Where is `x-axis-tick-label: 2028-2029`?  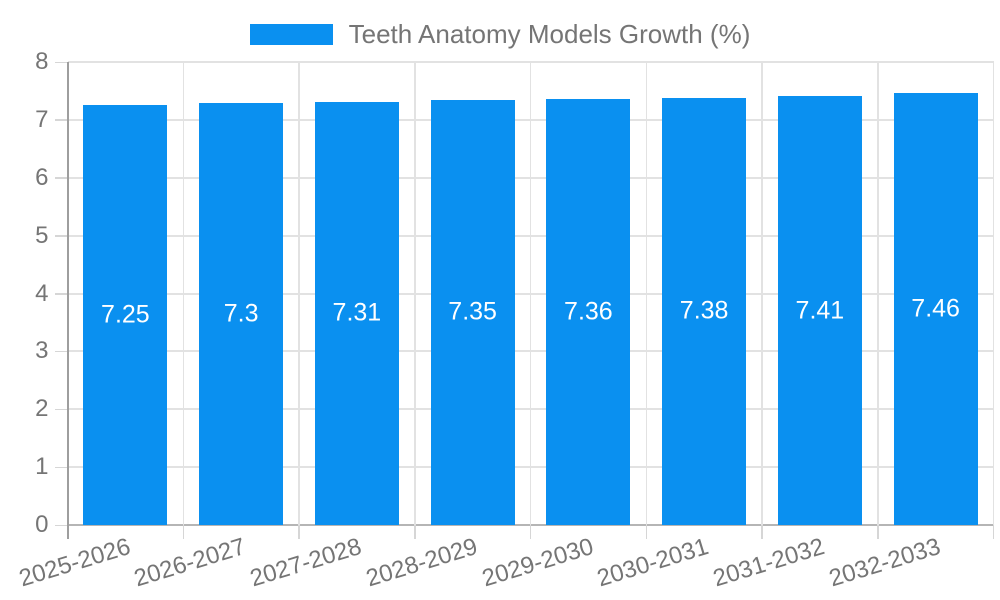 x-axis-tick-label: 2028-2029 is located at coordinates (421, 563).